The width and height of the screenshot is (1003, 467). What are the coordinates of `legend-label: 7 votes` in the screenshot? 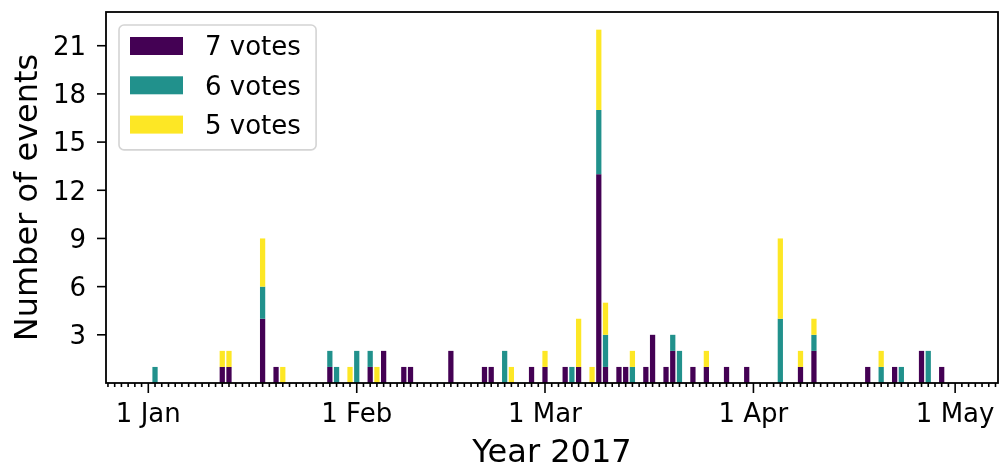 It's located at (253, 46).